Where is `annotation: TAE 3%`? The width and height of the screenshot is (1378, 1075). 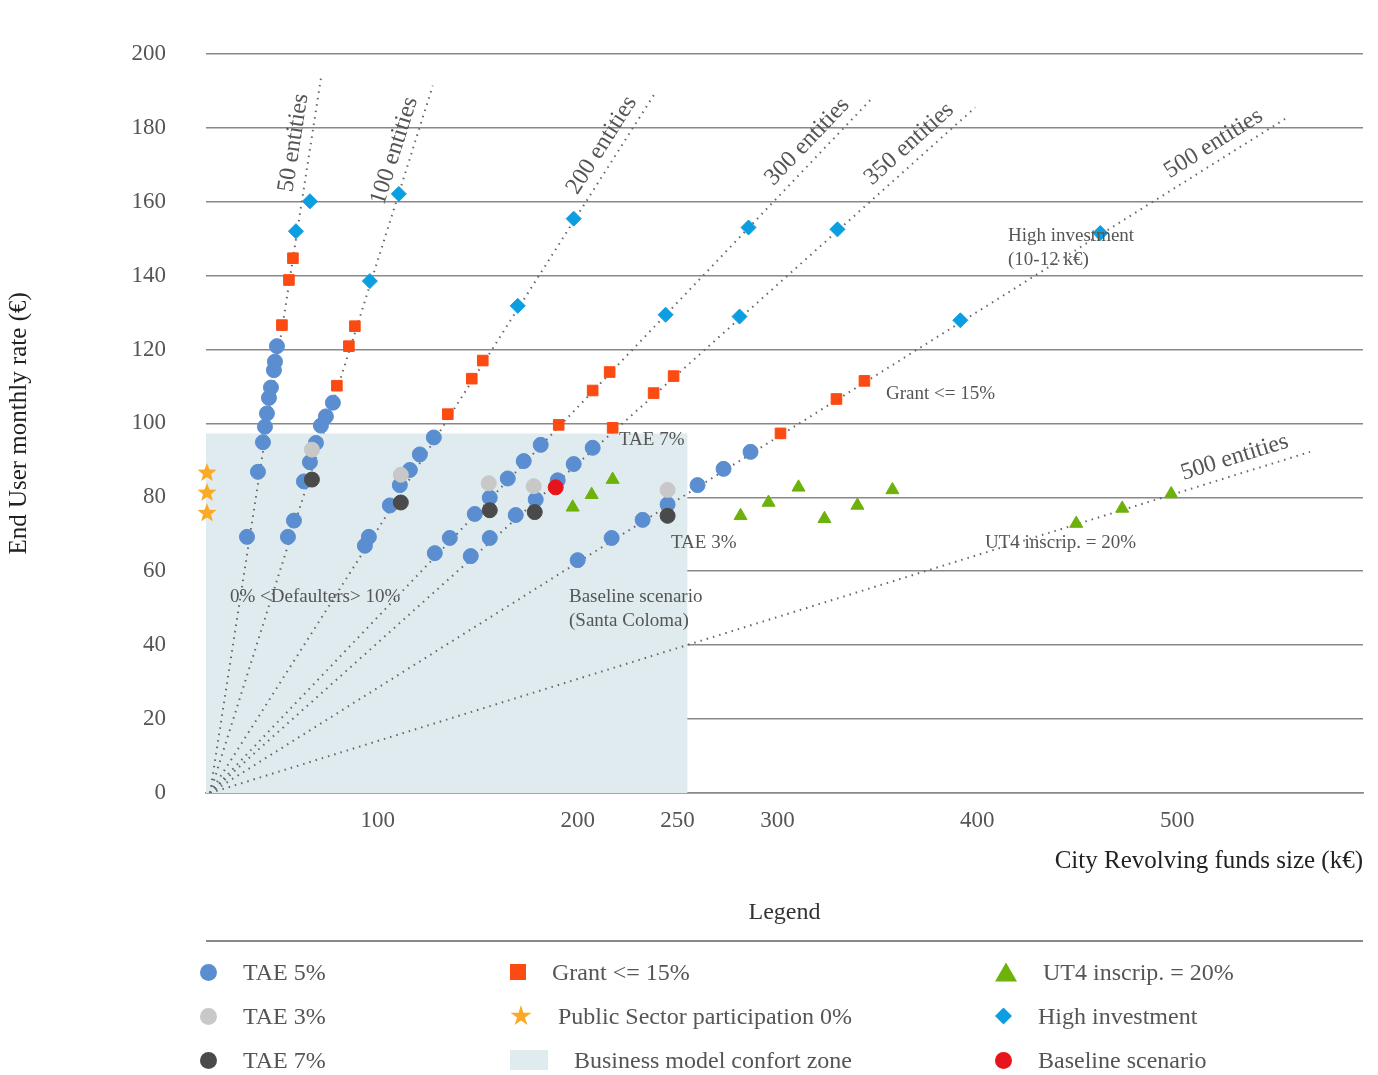
annotation: TAE 3% is located at coordinates (704, 541).